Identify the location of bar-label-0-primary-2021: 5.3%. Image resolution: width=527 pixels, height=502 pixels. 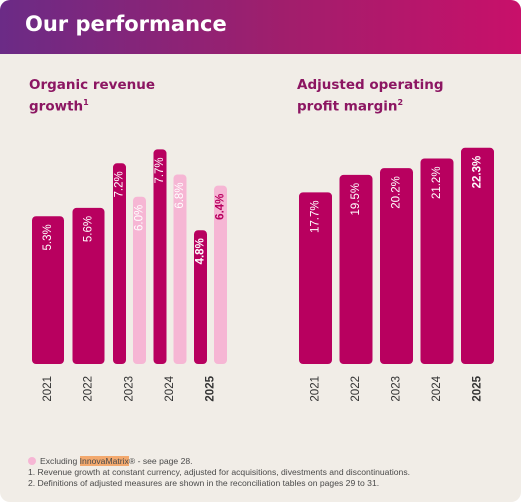
(48, 237).